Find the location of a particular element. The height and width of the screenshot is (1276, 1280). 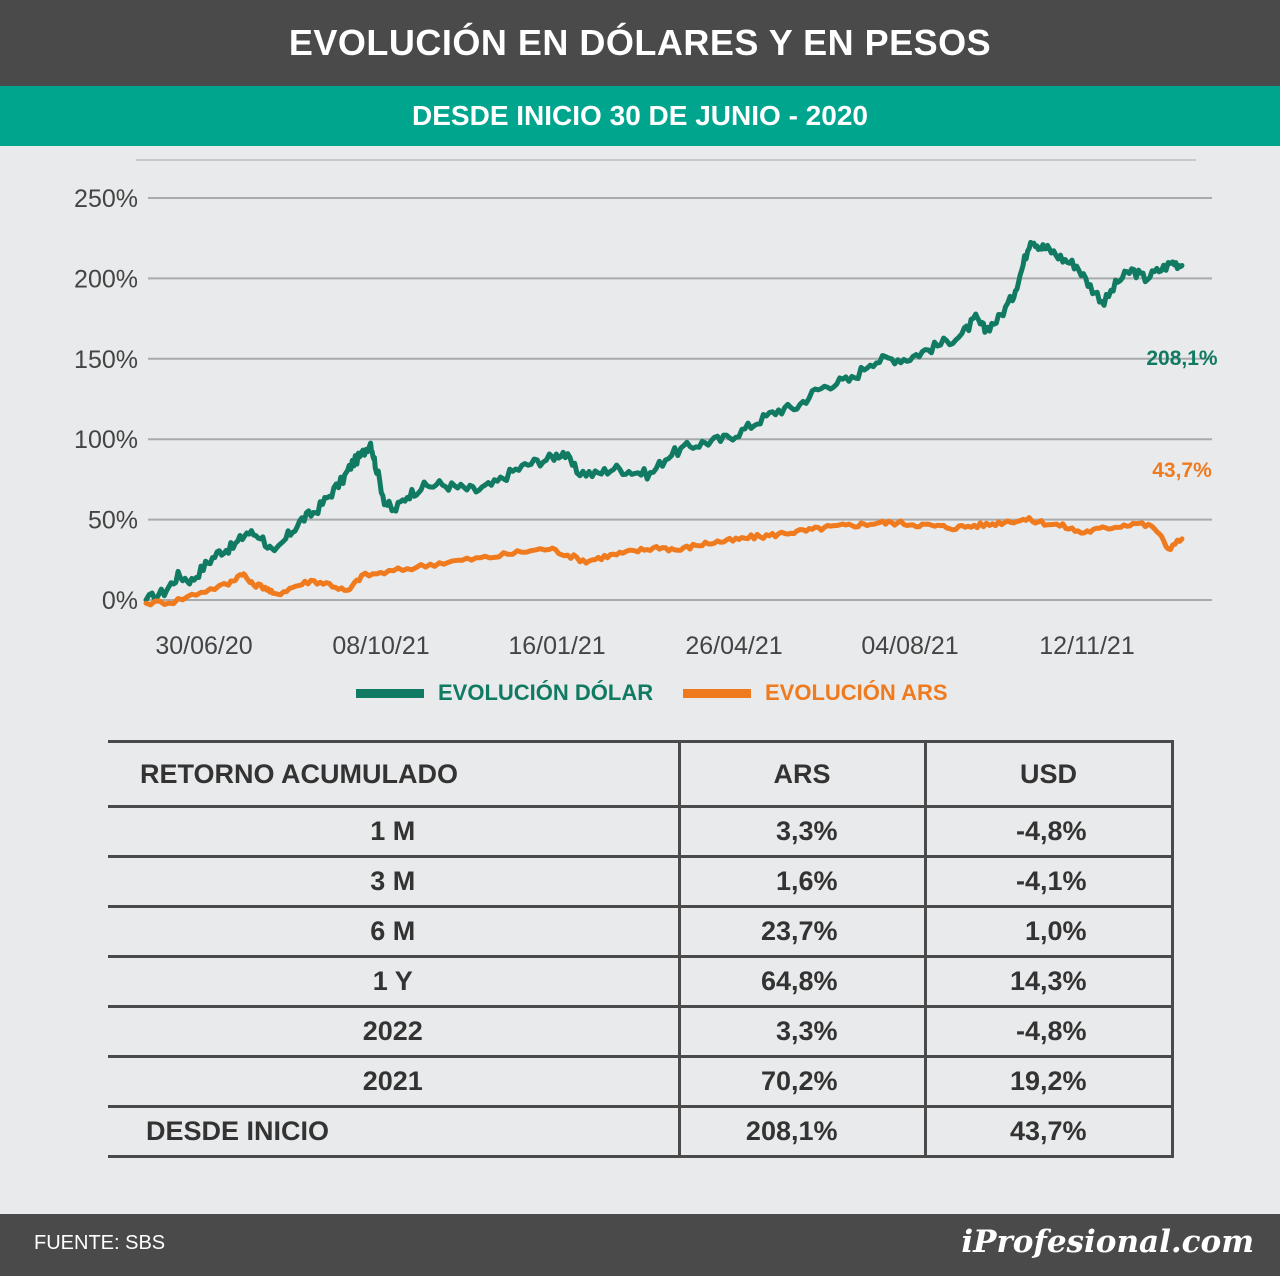

table-row: 1 Y 64,8% 14,3% is located at coordinates (641, 981).